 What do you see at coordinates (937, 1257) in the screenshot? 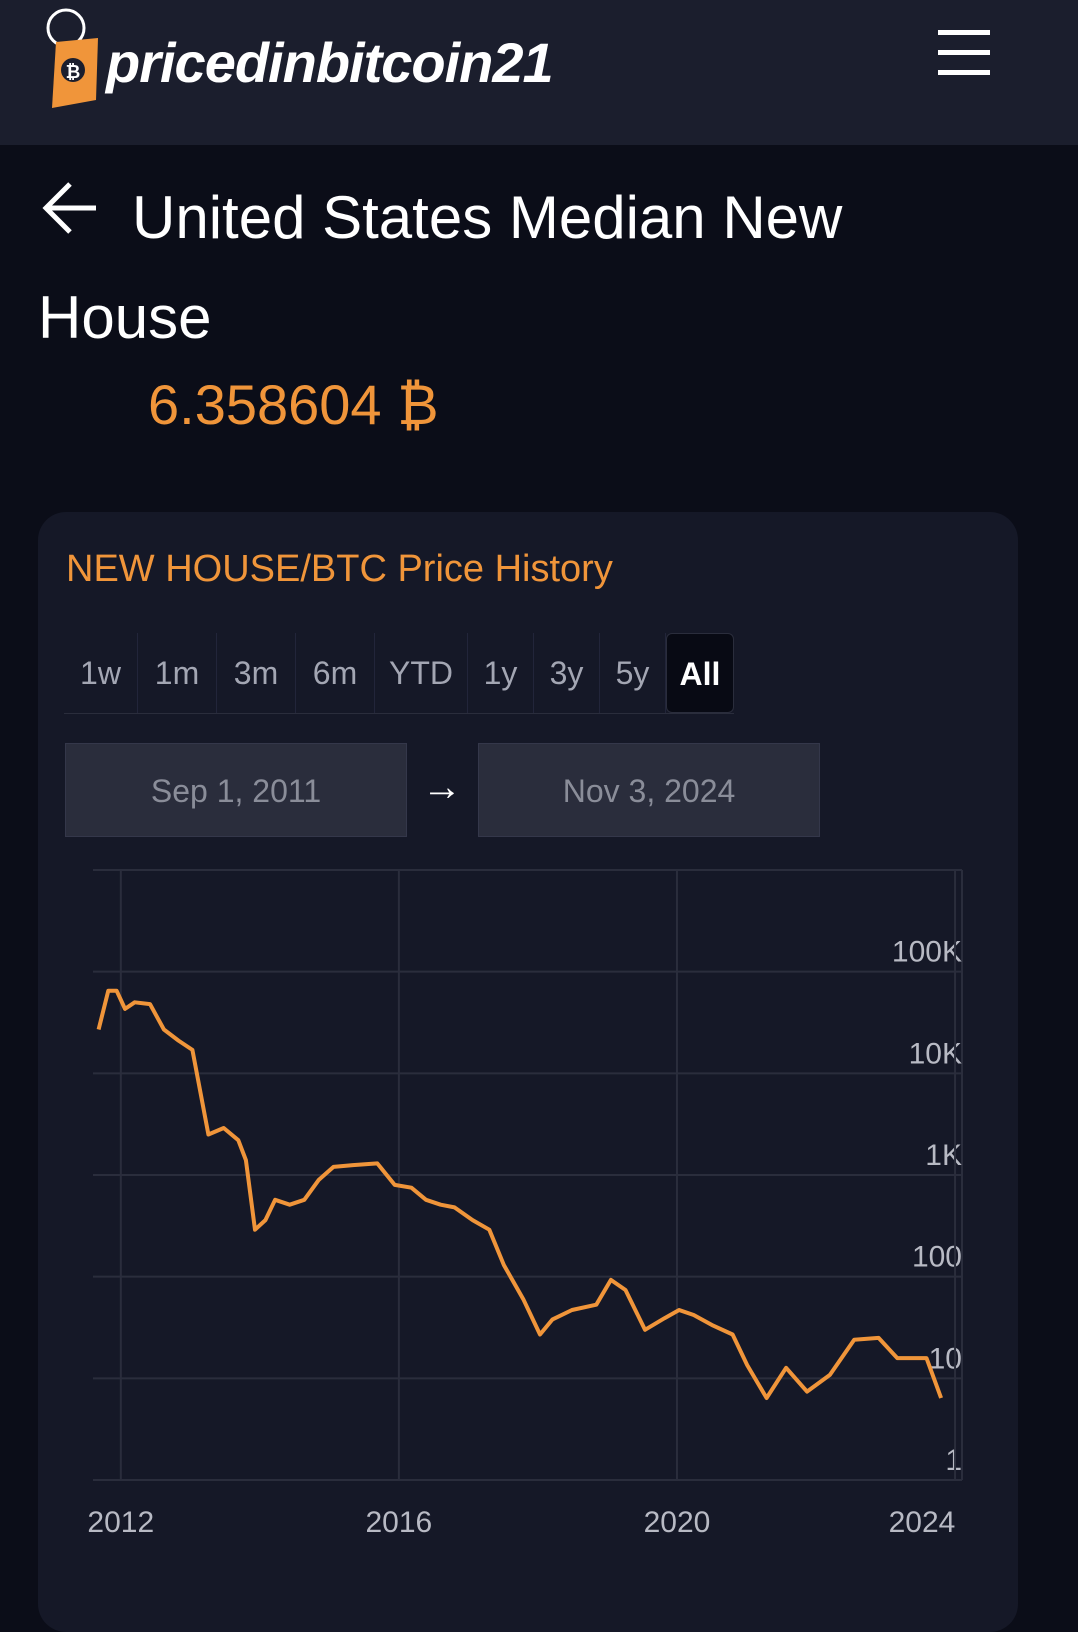
I see `y-tick-label: 100` at bounding box center [937, 1257].